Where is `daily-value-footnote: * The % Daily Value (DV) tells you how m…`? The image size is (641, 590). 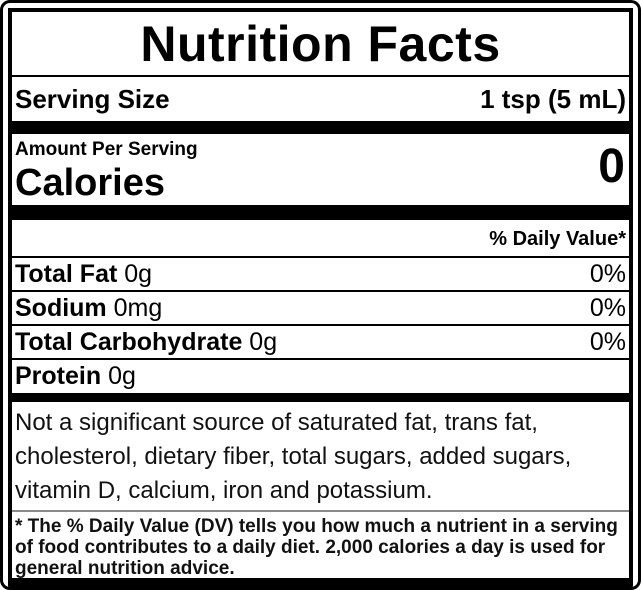
daily-value-footnote: * The % Daily Value (DV) tells you how m… is located at coordinates (316, 547).